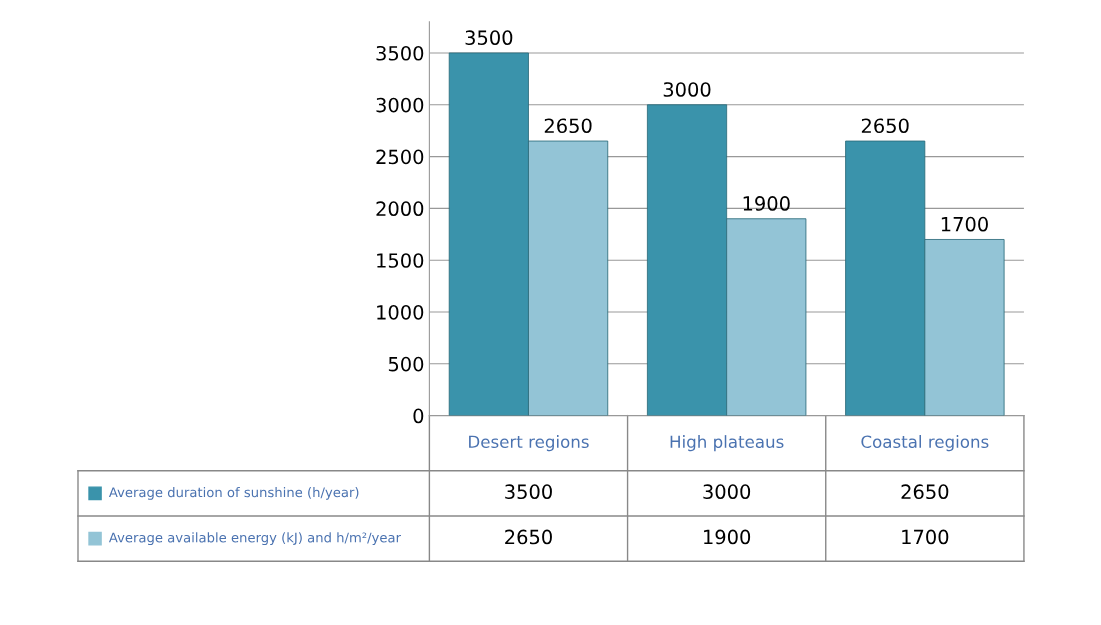 Image resolution: width=1101 pixels, height=625 pixels. I want to click on y-tick-label: 1000, so click(400, 312).